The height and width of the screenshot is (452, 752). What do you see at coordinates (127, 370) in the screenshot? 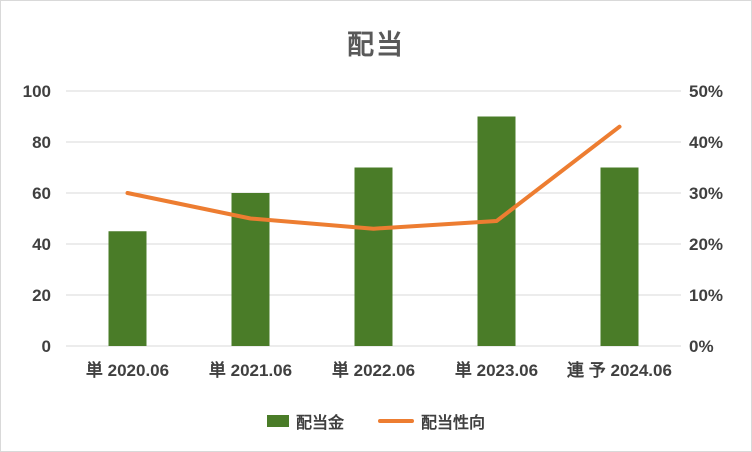
I see `x-axis-label-0: 単 2020.06` at bounding box center [127, 370].